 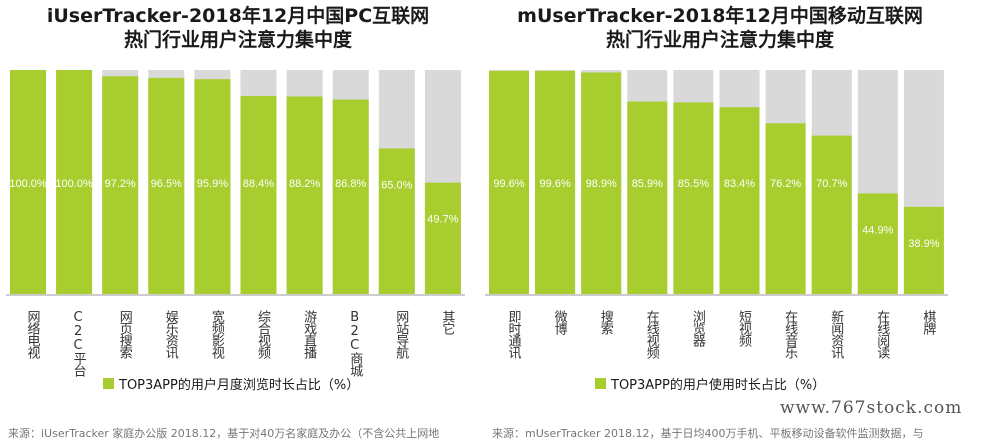 I want to click on right-data-label: 83.4%, so click(x=739, y=184).